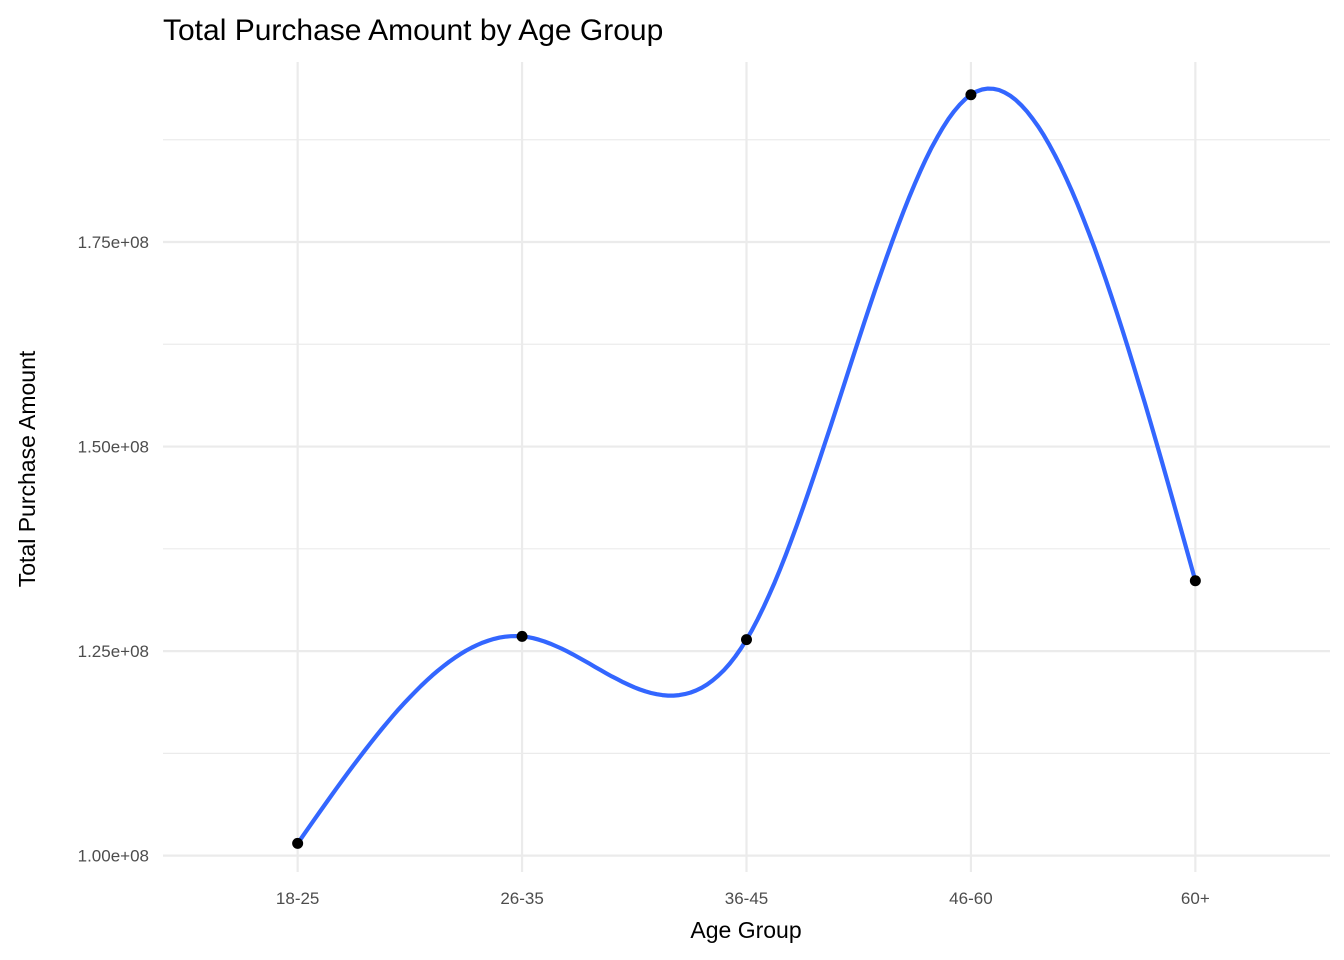  I want to click on x-axis-title: Age Group, so click(745, 930).